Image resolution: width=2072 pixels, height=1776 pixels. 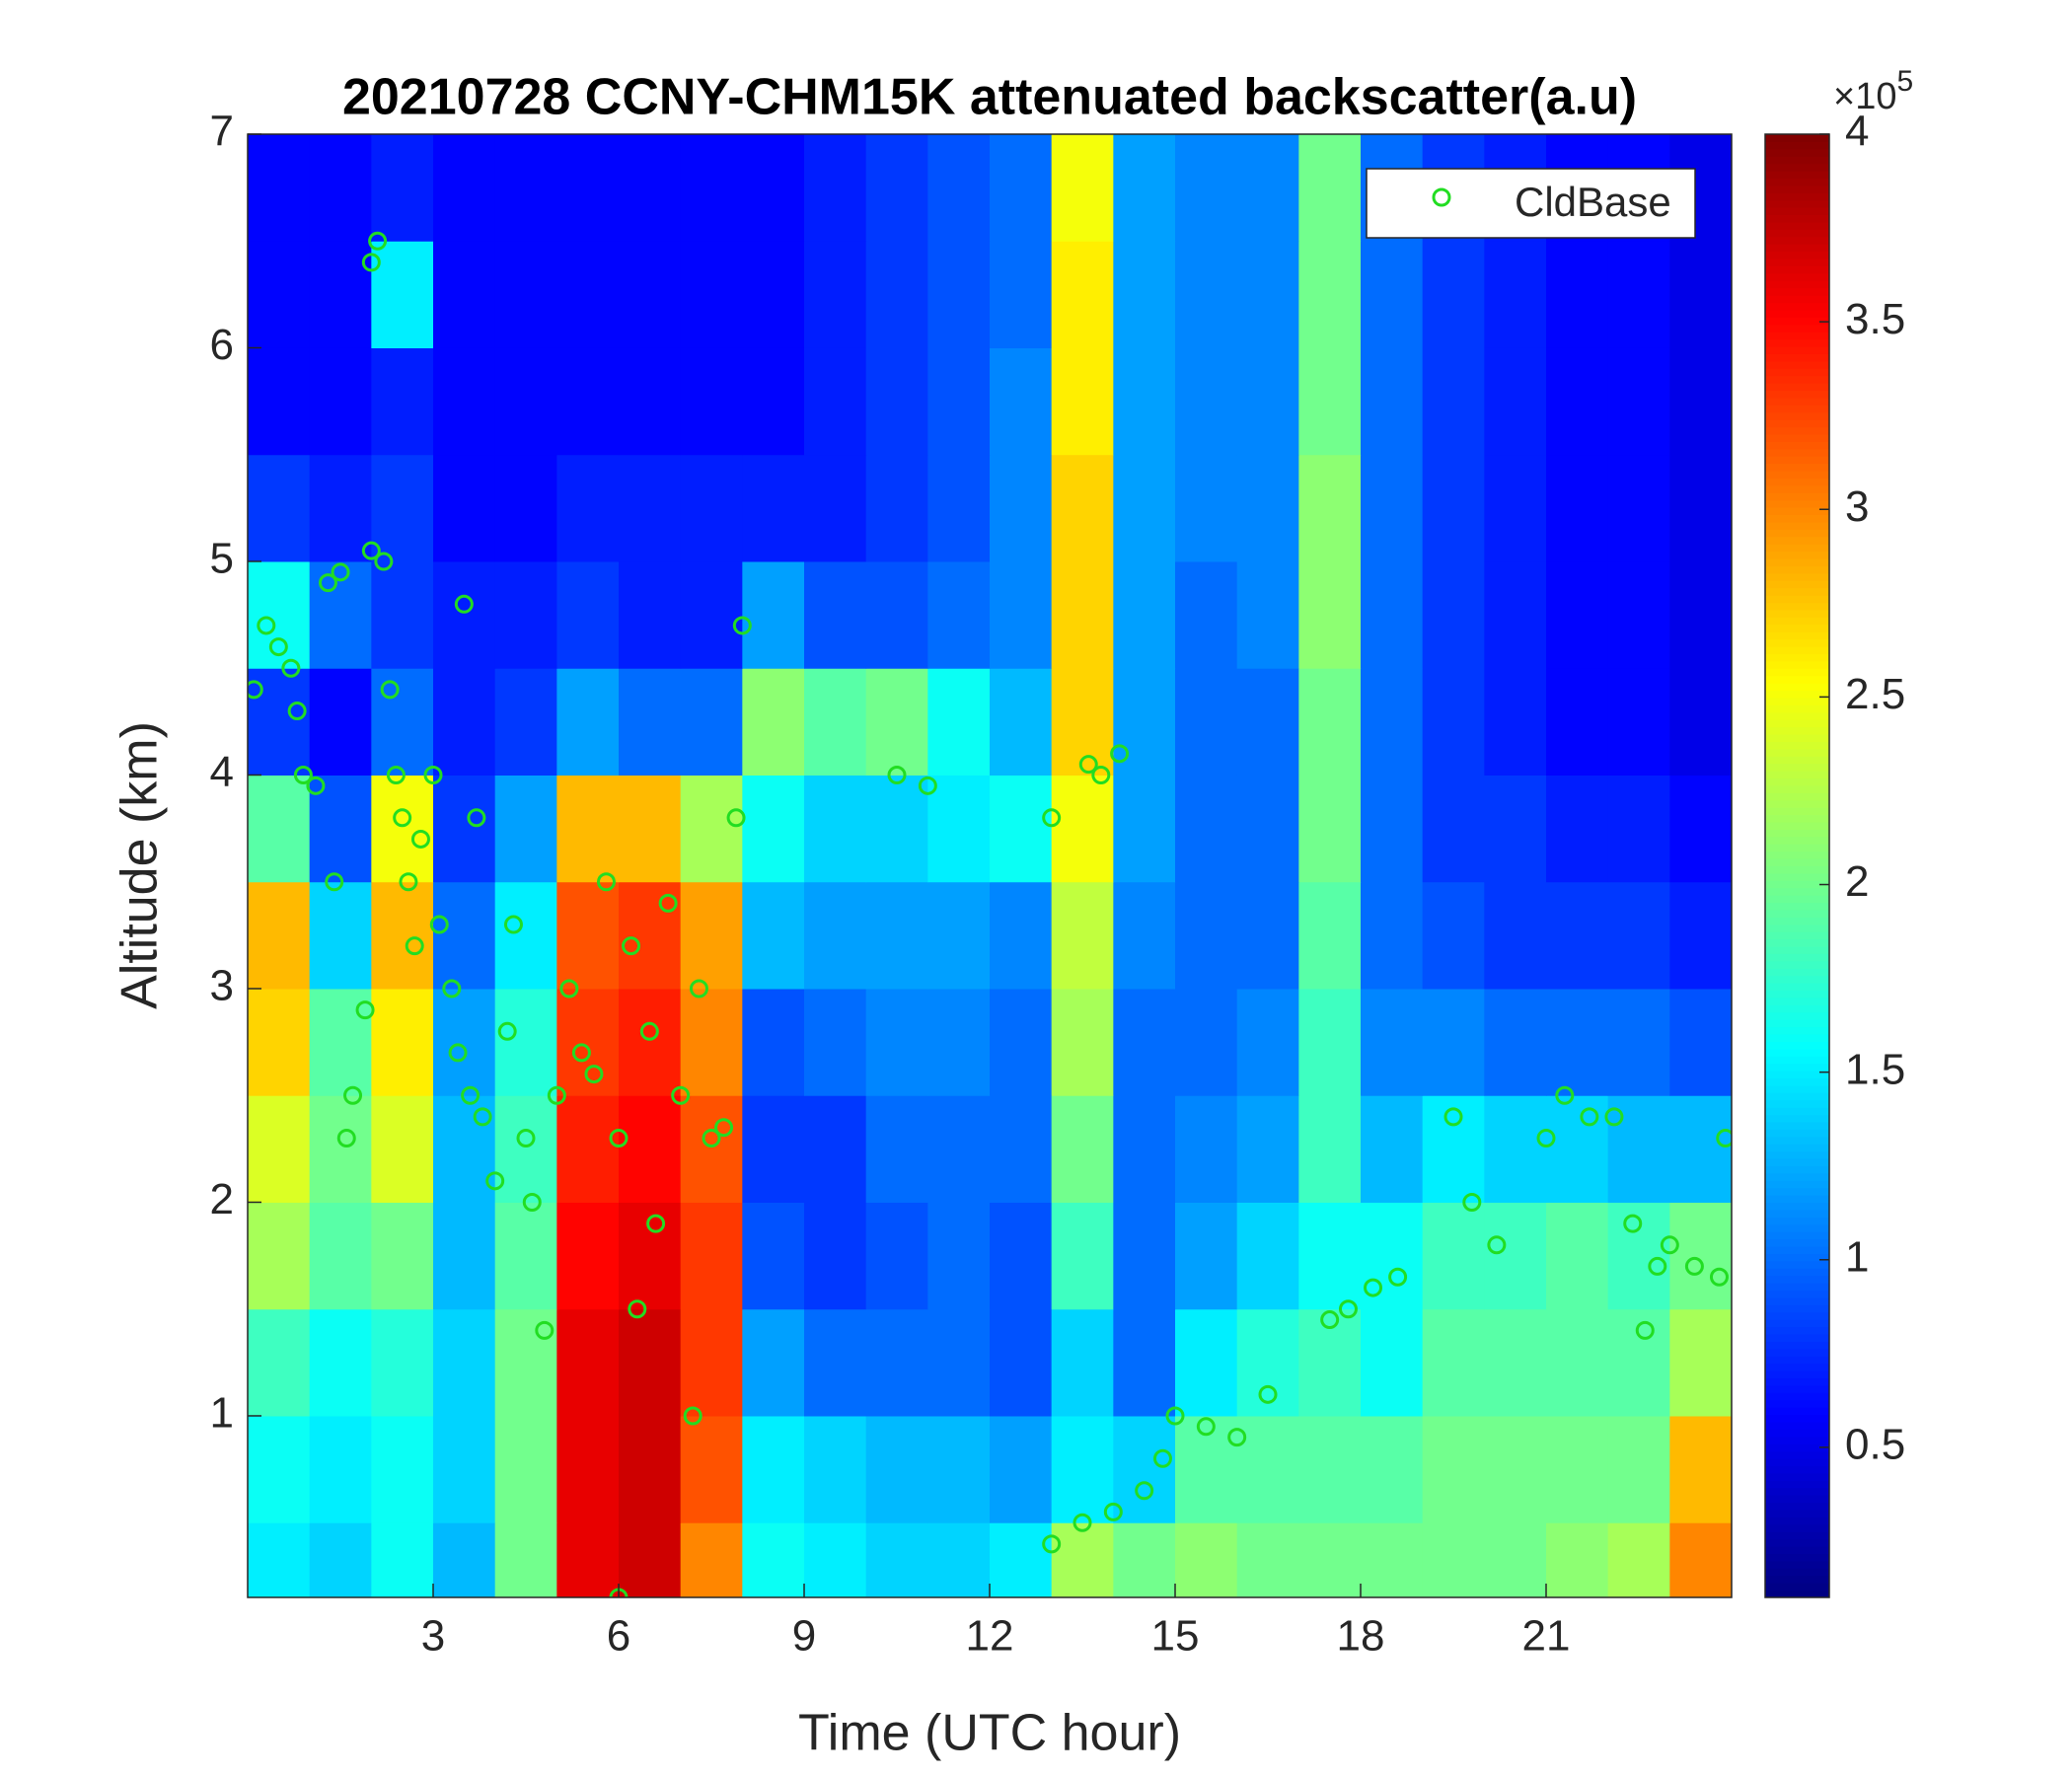 I want to click on y-tick-label: 2, so click(x=222, y=1199).